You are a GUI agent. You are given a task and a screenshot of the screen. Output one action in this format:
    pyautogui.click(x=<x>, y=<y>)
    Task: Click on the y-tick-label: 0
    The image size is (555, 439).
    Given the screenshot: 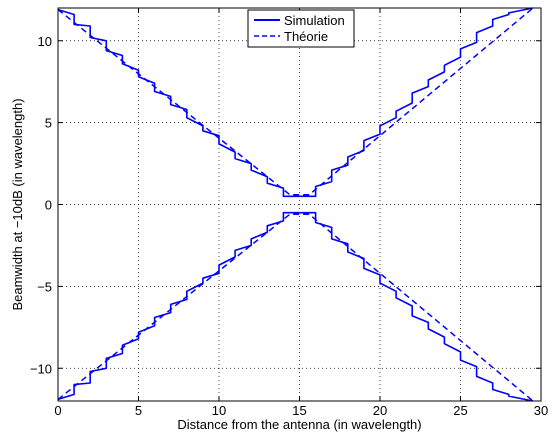 What is the action you would take?
    pyautogui.click(x=48, y=205)
    